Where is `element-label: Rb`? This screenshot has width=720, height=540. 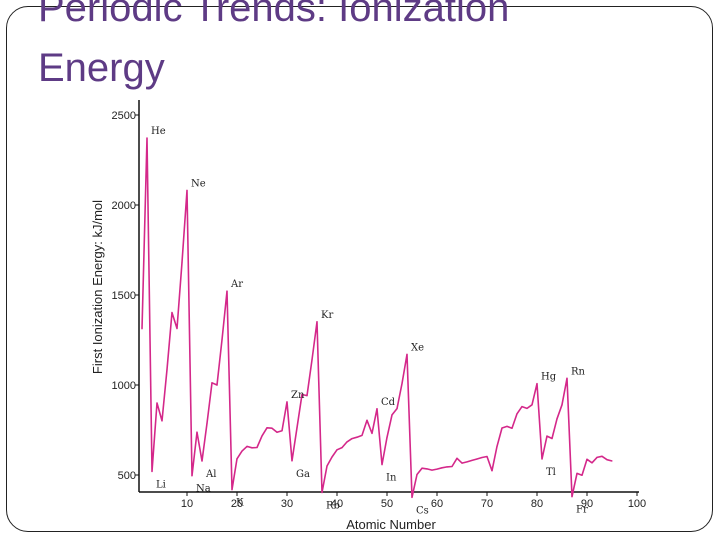 element-label: Rb is located at coordinates (333, 505).